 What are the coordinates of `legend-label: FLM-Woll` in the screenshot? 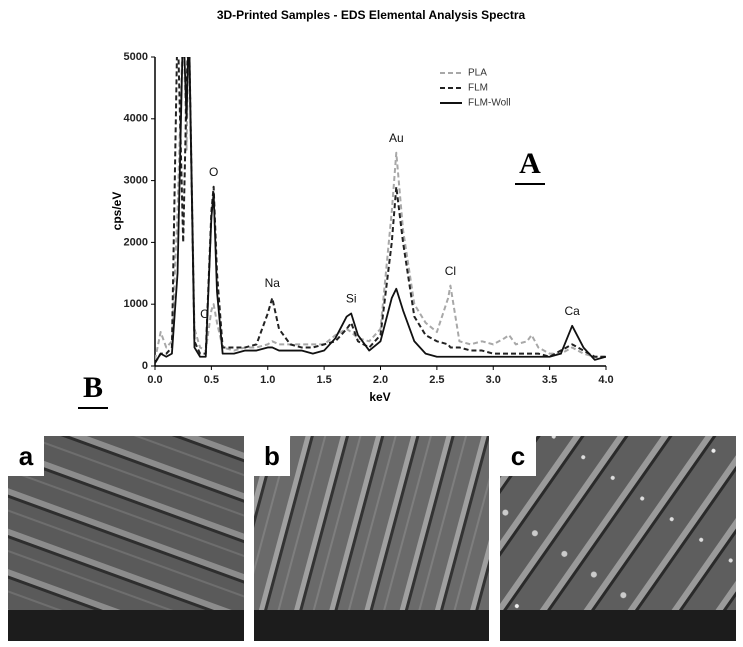 It's located at (489, 103).